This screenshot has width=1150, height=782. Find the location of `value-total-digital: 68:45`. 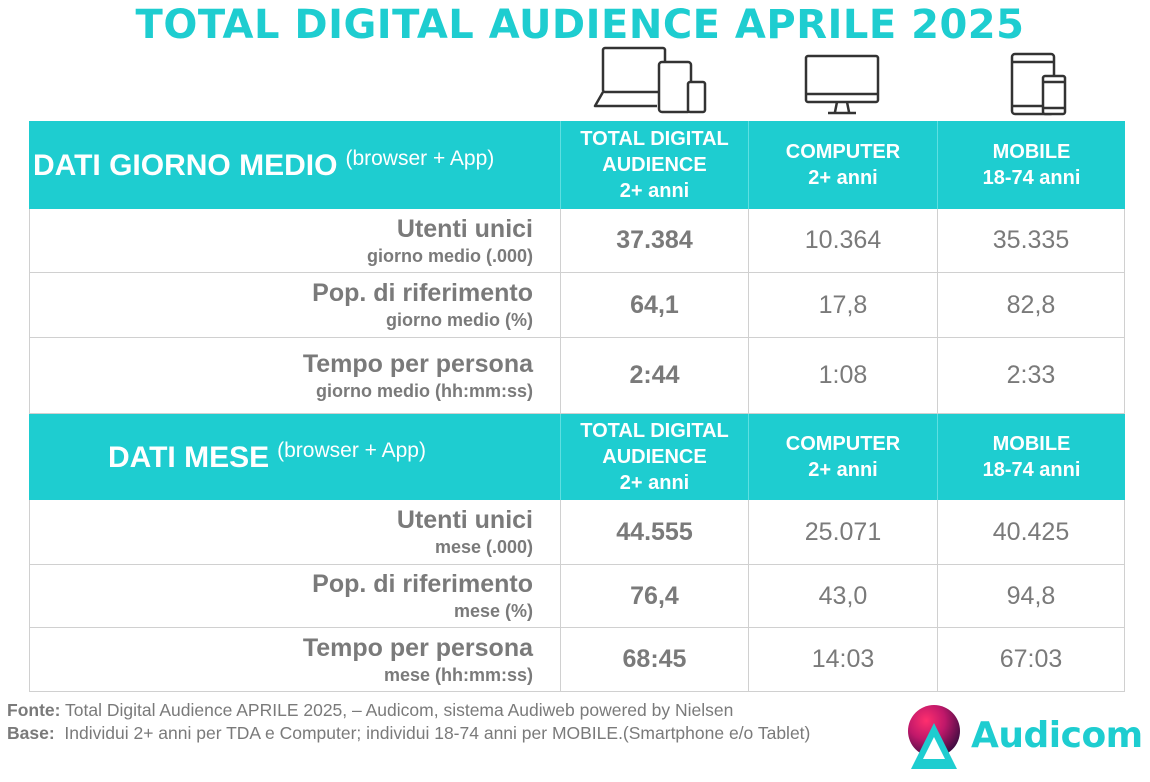

value-total-digital: 68:45 is located at coordinates (654, 659).